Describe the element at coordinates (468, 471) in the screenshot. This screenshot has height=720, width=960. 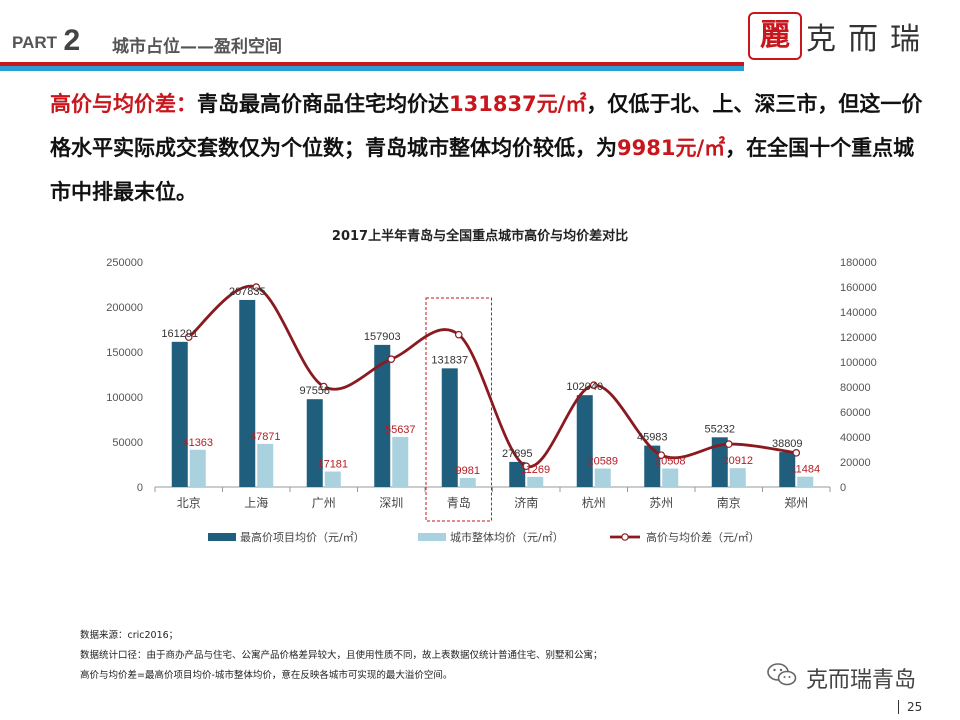
I see `bar-city-avg-label: 9981` at that location.